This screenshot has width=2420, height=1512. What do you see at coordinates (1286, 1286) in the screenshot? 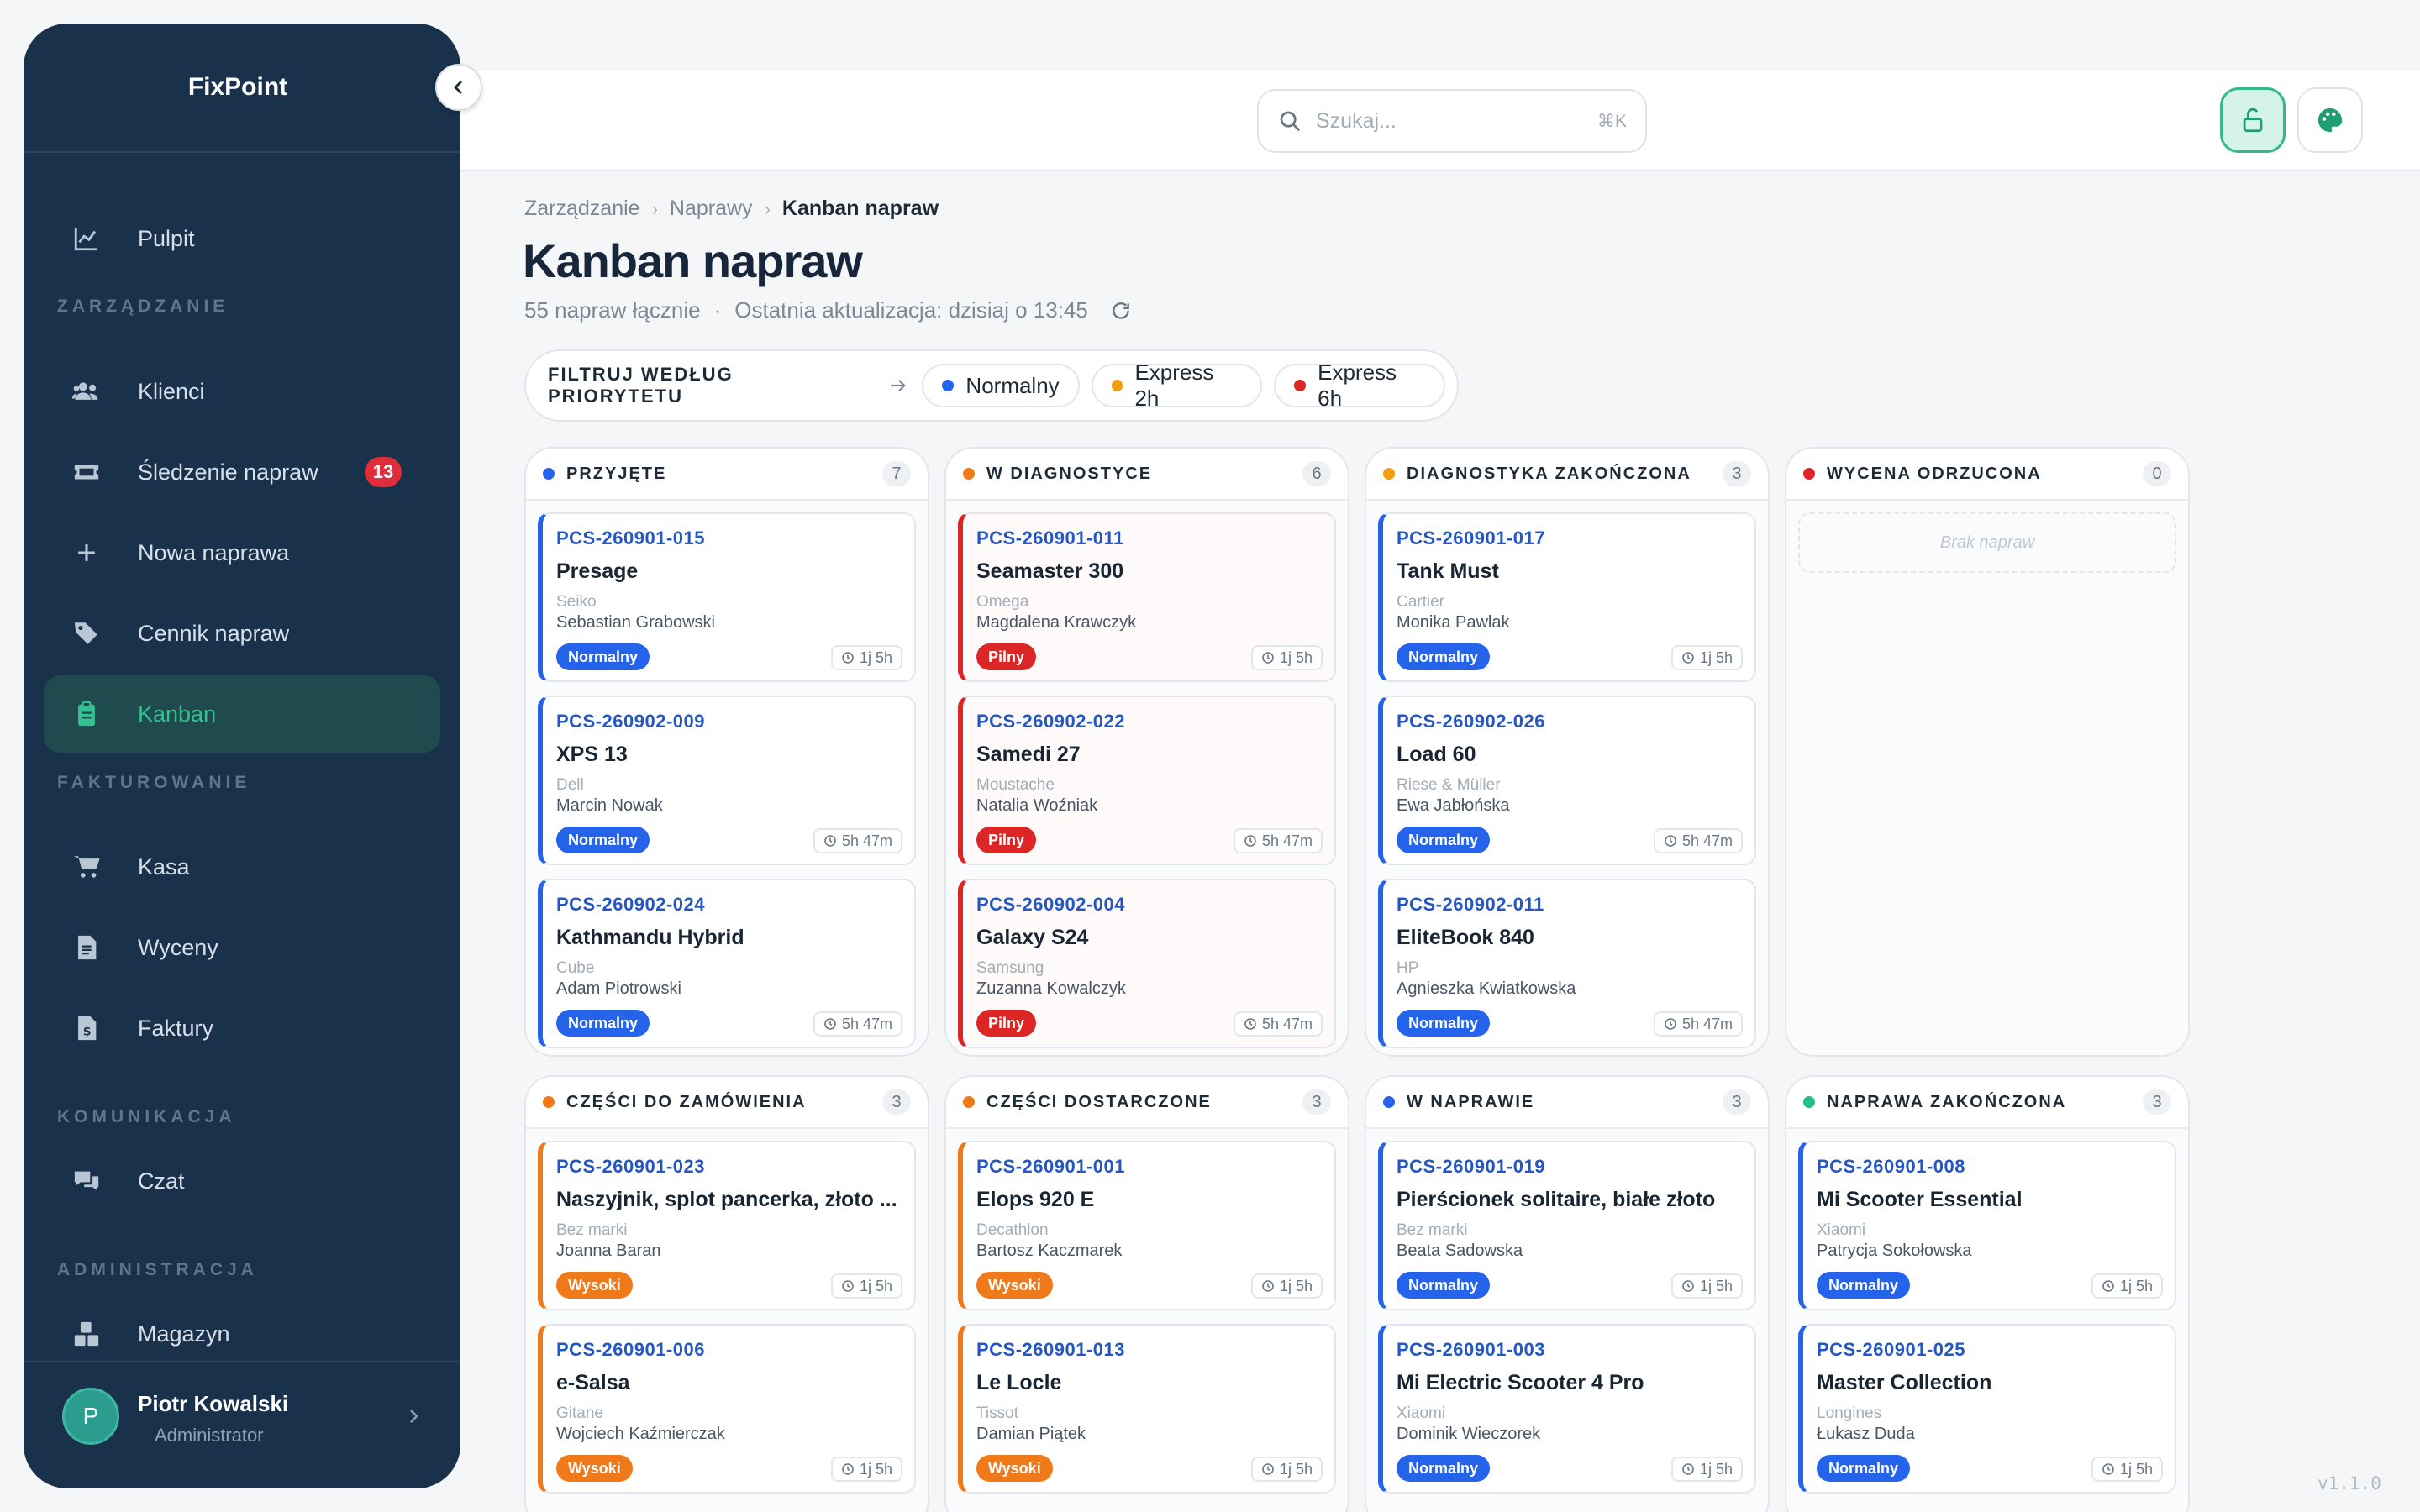
I see `elapsed-time: 1j 5h` at bounding box center [1286, 1286].